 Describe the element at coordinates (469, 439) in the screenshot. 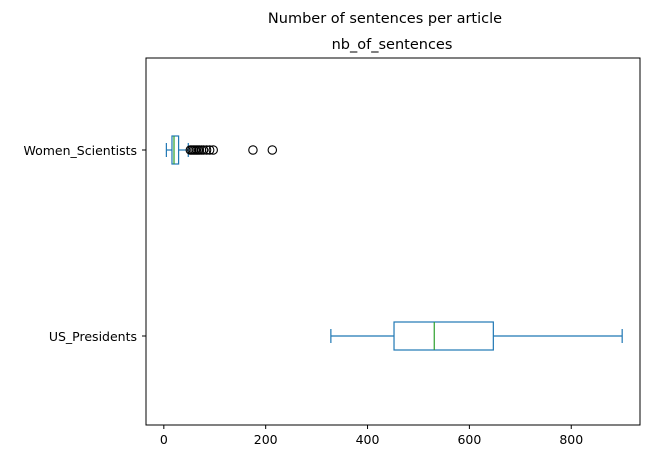

I see `x-tick-label: 600` at that location.